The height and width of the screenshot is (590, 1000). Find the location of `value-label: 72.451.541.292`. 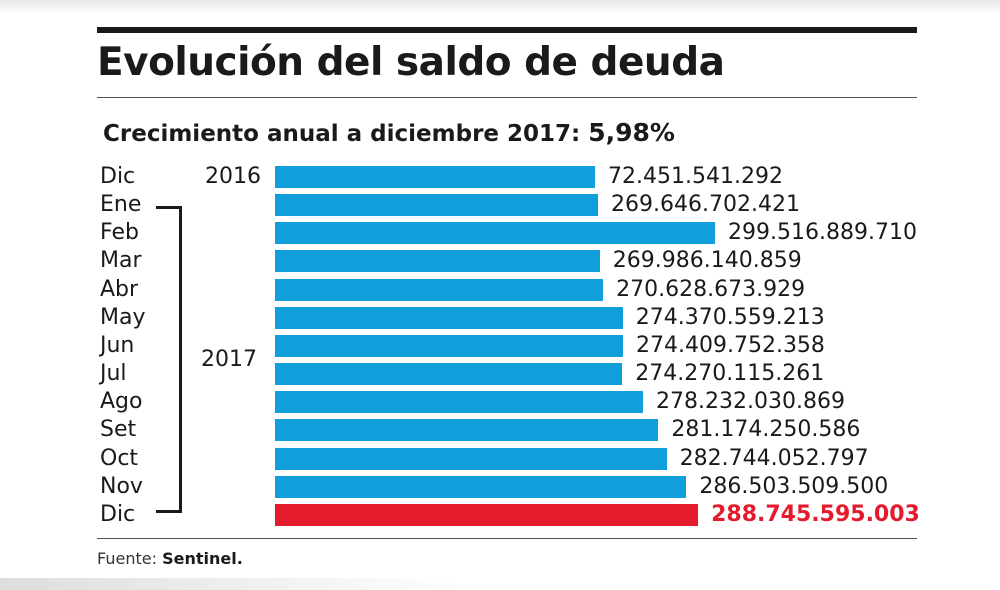

value-label: 72.451.541.292 is located at coordinates (695, 176).